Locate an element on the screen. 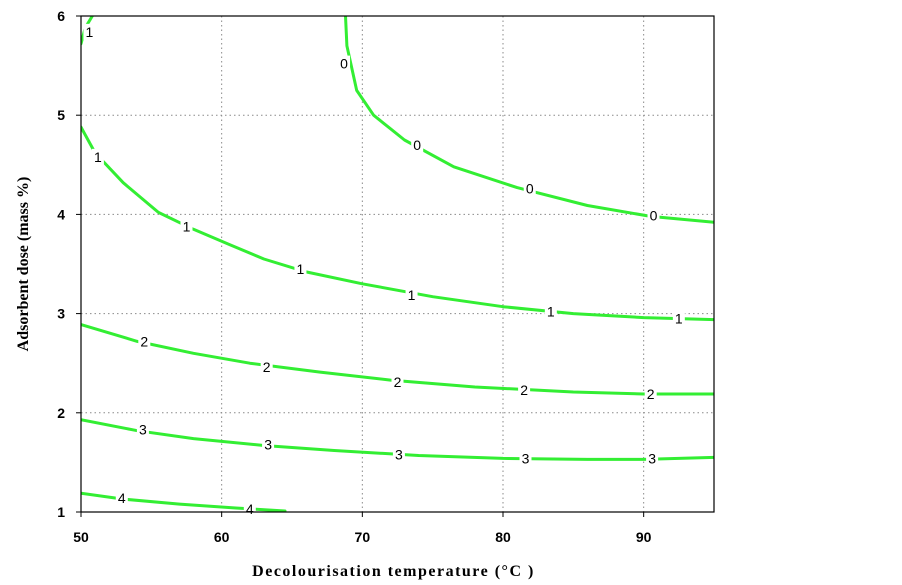  x-tick-label: 60 is located at coordinates (222, 537).